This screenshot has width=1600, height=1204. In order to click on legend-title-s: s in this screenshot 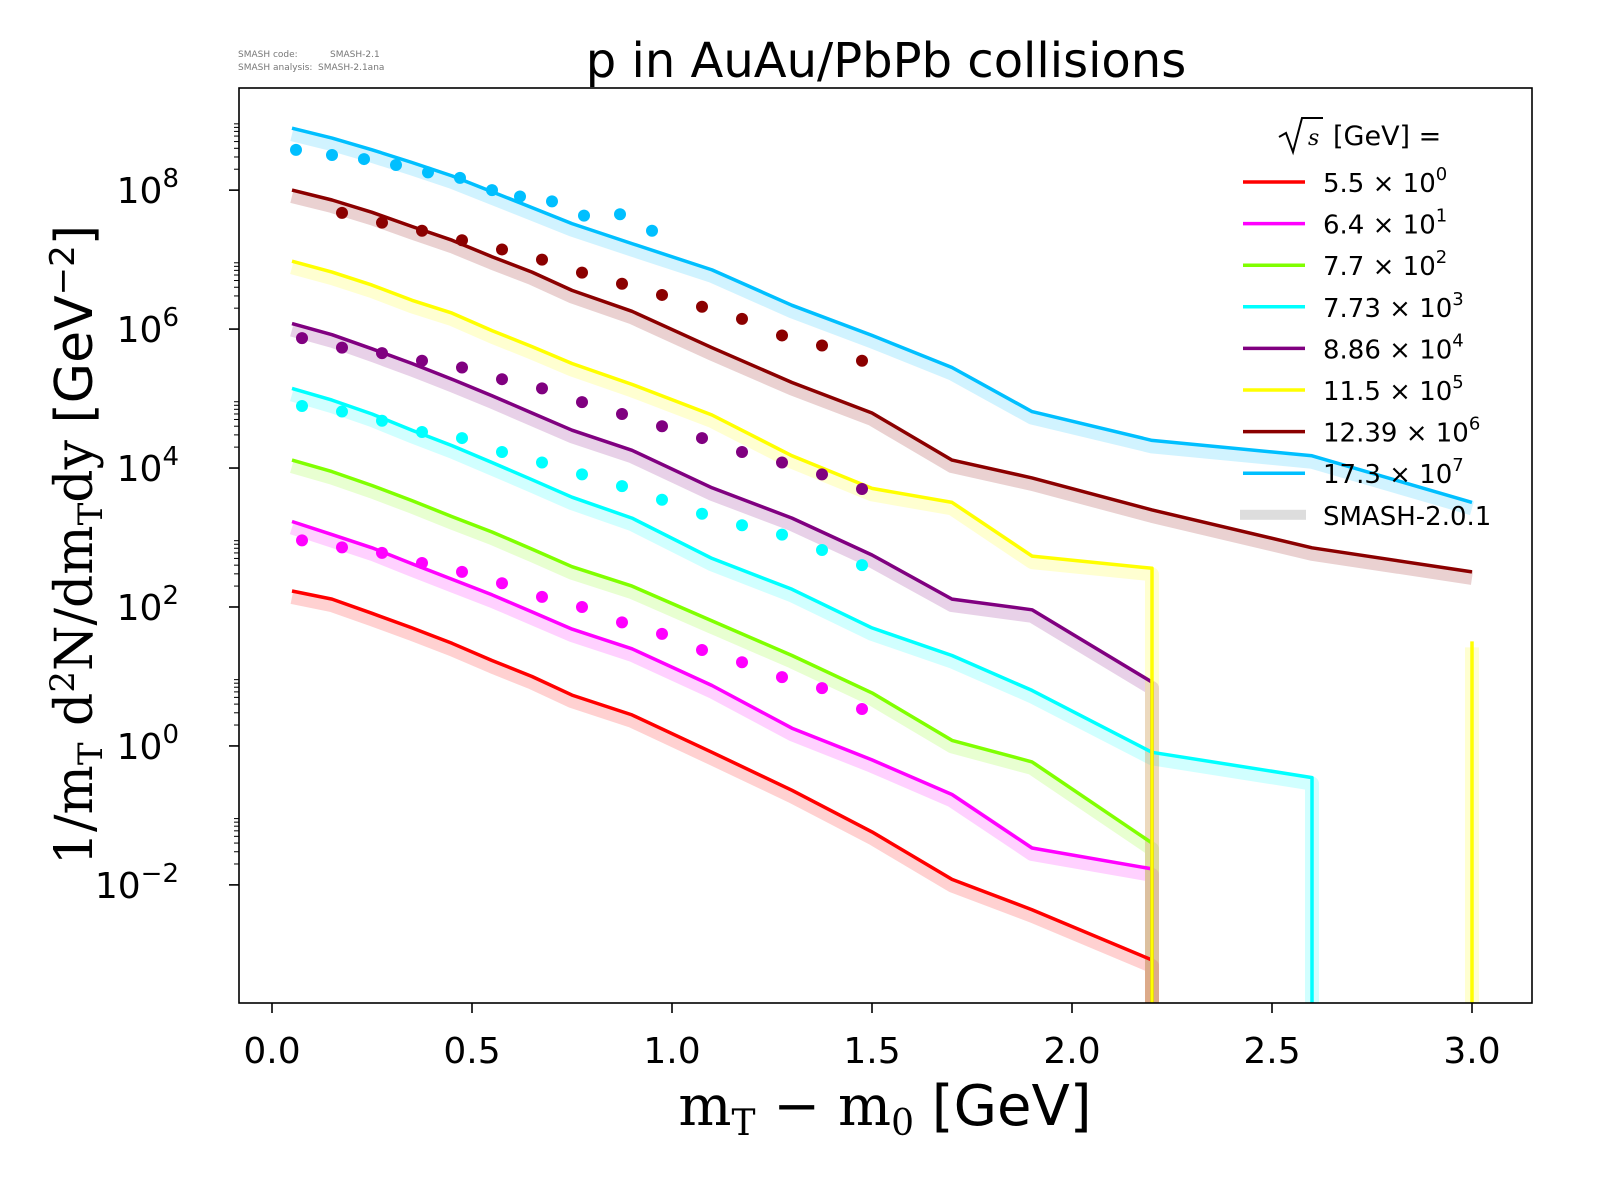, I will do `click(1313, 138)`.